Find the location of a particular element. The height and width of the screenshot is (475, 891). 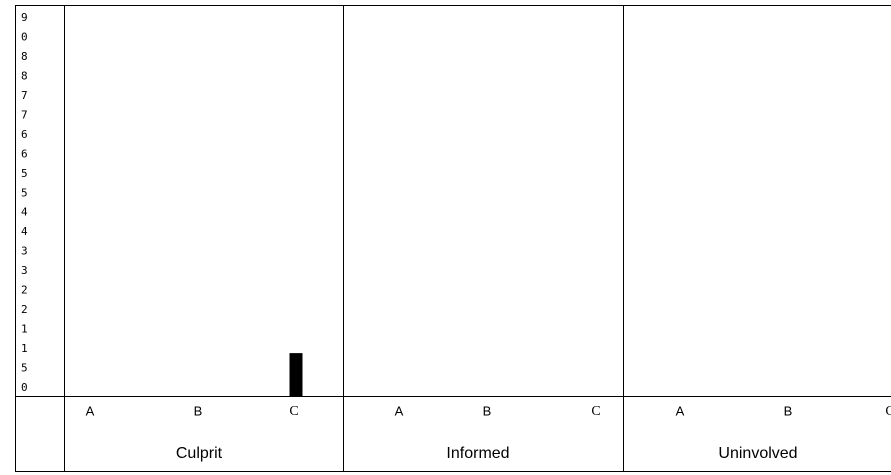

group-label: Uninvolved is located at coordinates (757, 453).